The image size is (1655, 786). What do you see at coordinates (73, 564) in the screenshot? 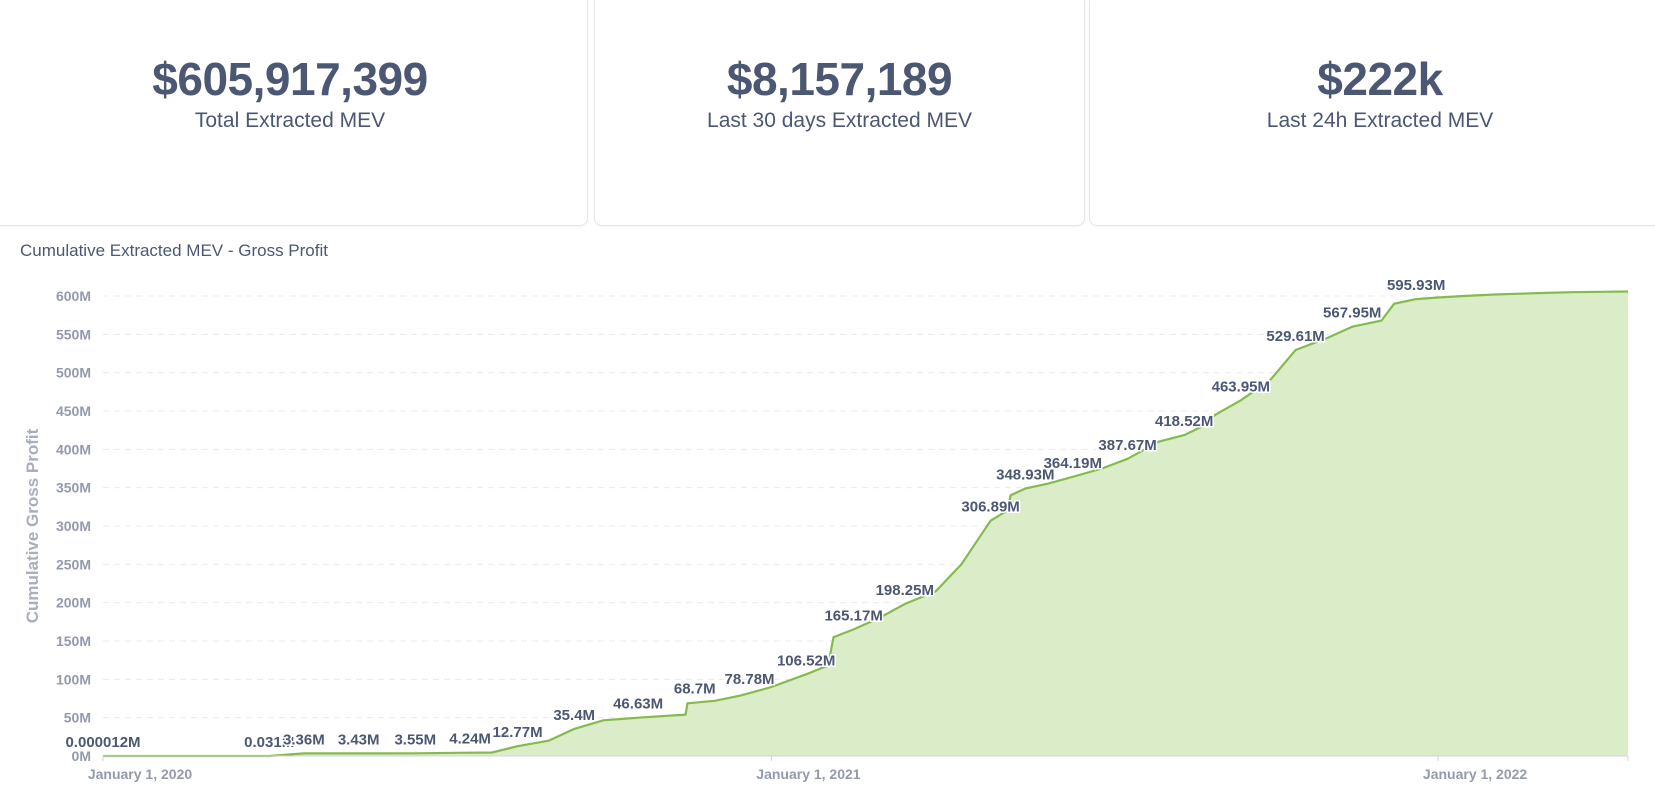
I see `y-tick-label: 250M` at bounding box center [73, 564].